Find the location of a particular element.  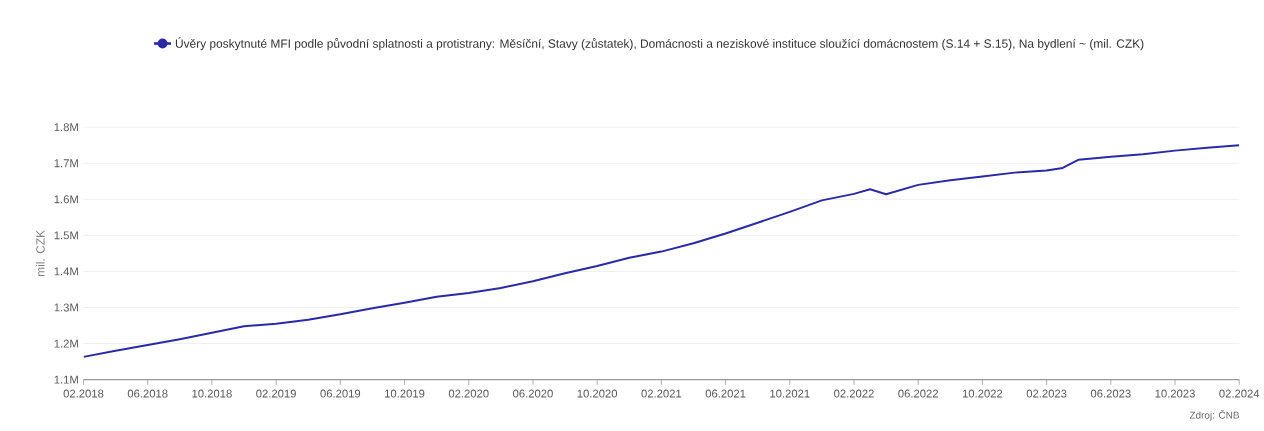

x-tick-label: 02.2021 is located at coordinates (661, 393).